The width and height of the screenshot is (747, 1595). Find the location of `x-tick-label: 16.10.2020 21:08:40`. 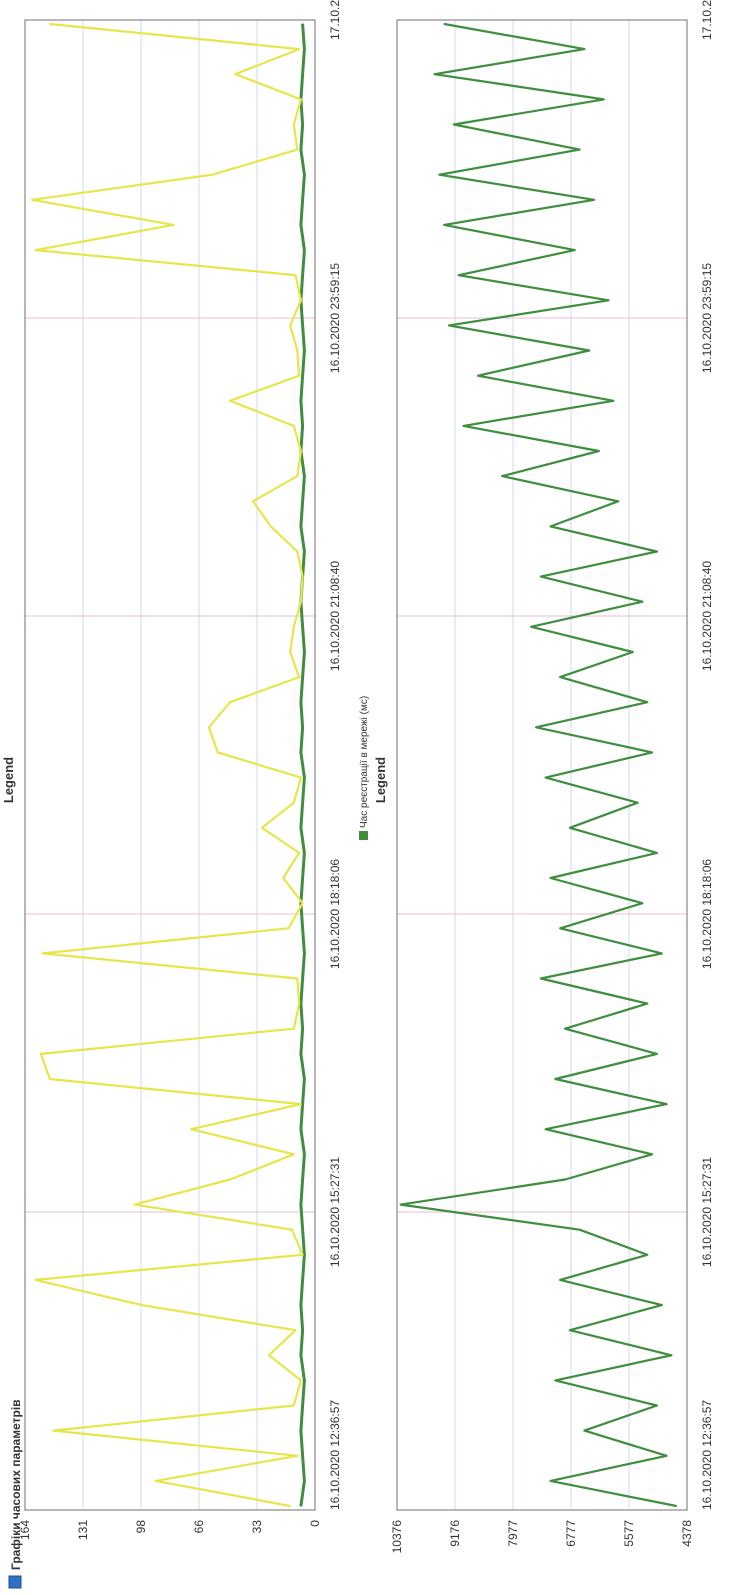

x-tick-label: 16.10.2020 21:08:40 is located at coordinates (707, 616).